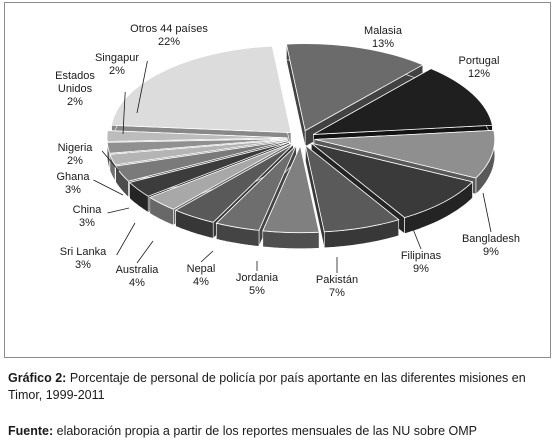  I want to click on leader-line-bangladesh, so click(487, 212).